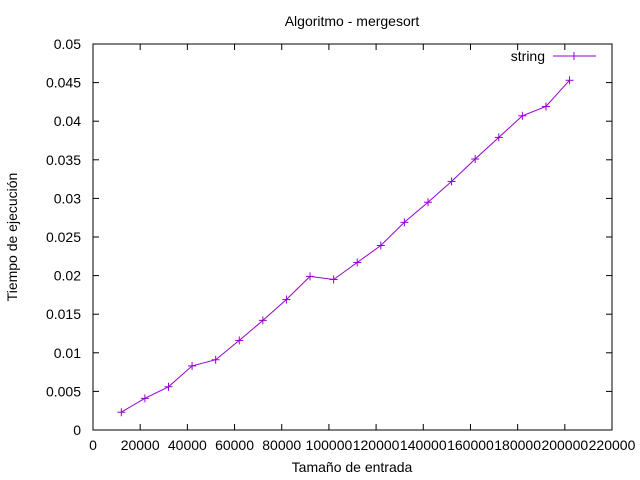 This screenshot has height=480, width=640. Describe the element at coordinates (376, 445) in the screenshot. I see `x-tick-label: 120000` at that location.